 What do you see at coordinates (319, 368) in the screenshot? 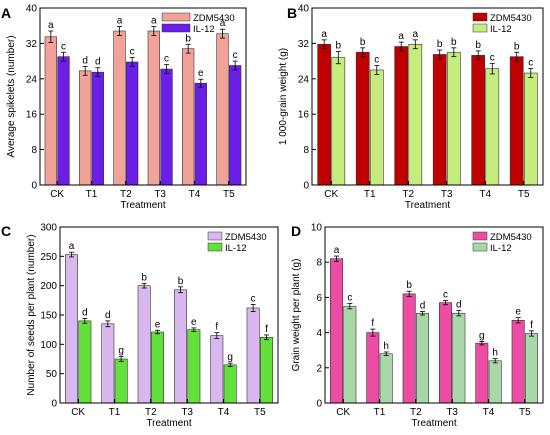
I see `y-tick-label: 2` at bounding box center [319, 368].